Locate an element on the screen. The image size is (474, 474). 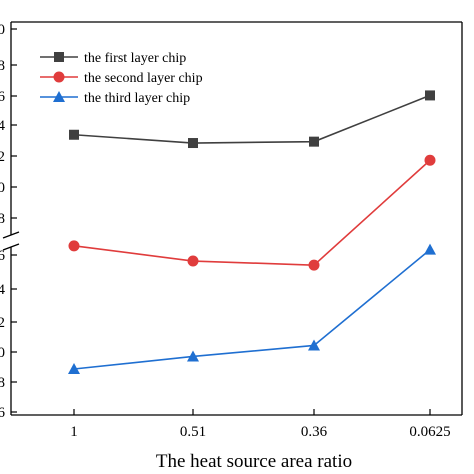
legend-label: the first layer chip is located at coordinates (135, 58).